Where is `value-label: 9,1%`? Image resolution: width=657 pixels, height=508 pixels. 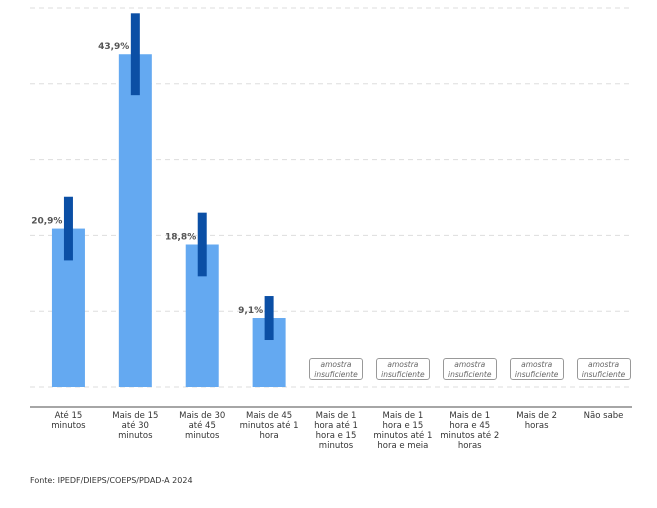 value-label: 9,1% is located at coordinates (250, 311).